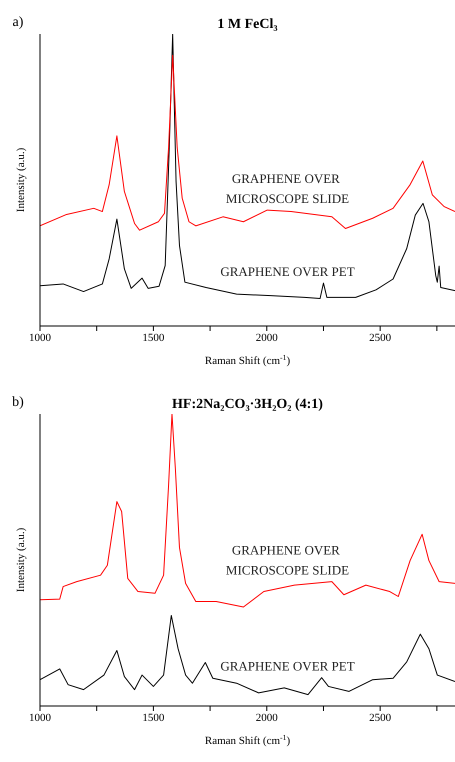  What do you see at coordinates (247, 24) in the screenshot?
I see `chart-title: 1 M FeCl₃` at bounding box center [247, 24].